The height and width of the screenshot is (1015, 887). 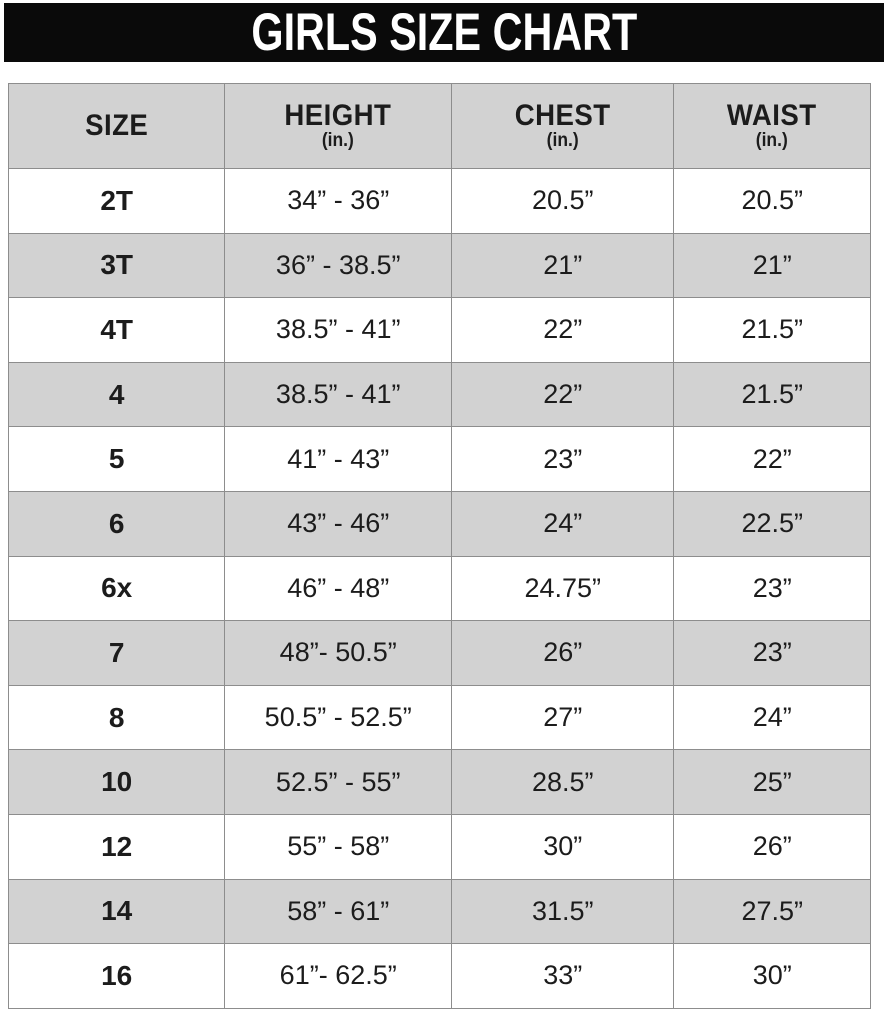 I want to click on column-header-size-label: SIZE, so click(x=117, y=126).